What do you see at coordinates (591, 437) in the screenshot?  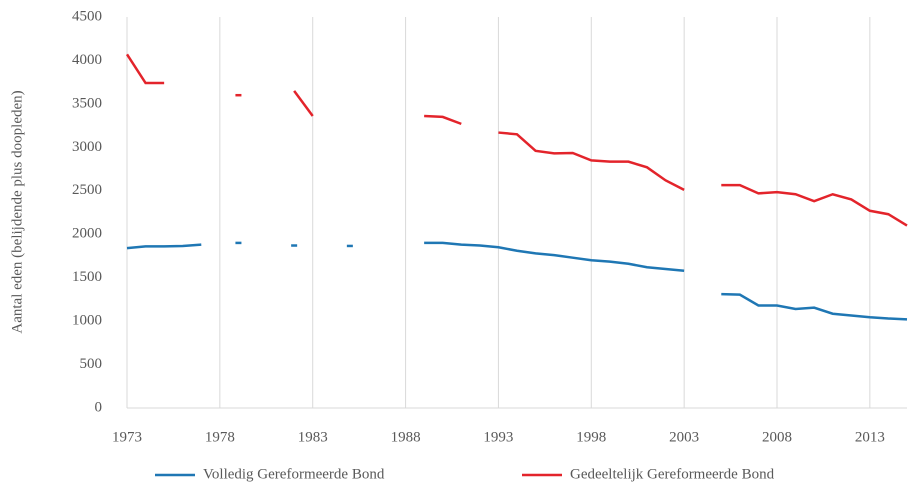 I see `x-tick-label: 1998` at bounding box center [591, 437].